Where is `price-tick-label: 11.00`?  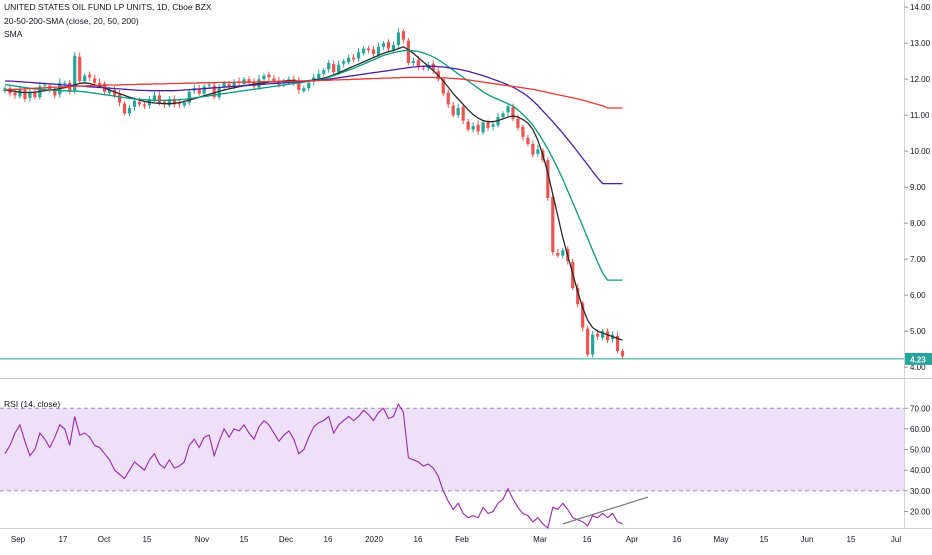
price-tick-label: 11.00 is located at coordinates (920, 115).